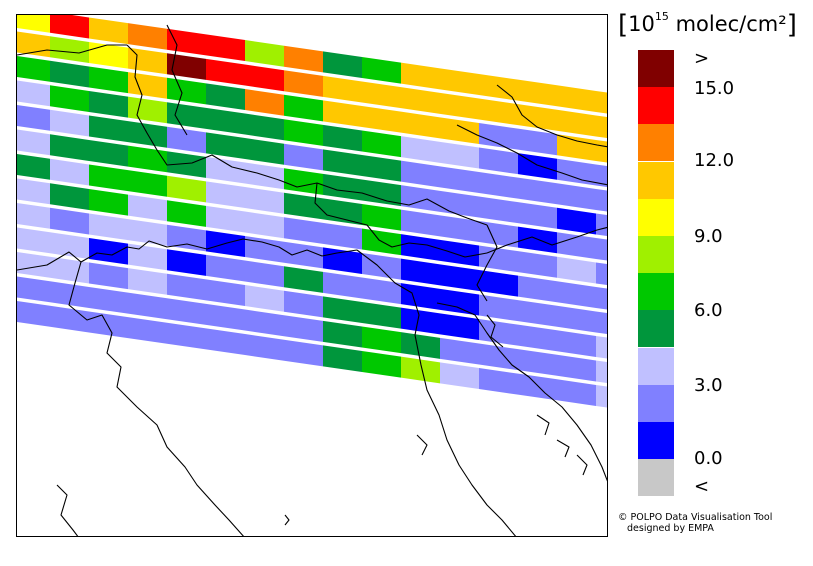 This screenshot has width=813, height=566. Describe the element at coordinates (702, 58) in the screenshot. I see `legend-tick-label: >` at that location.